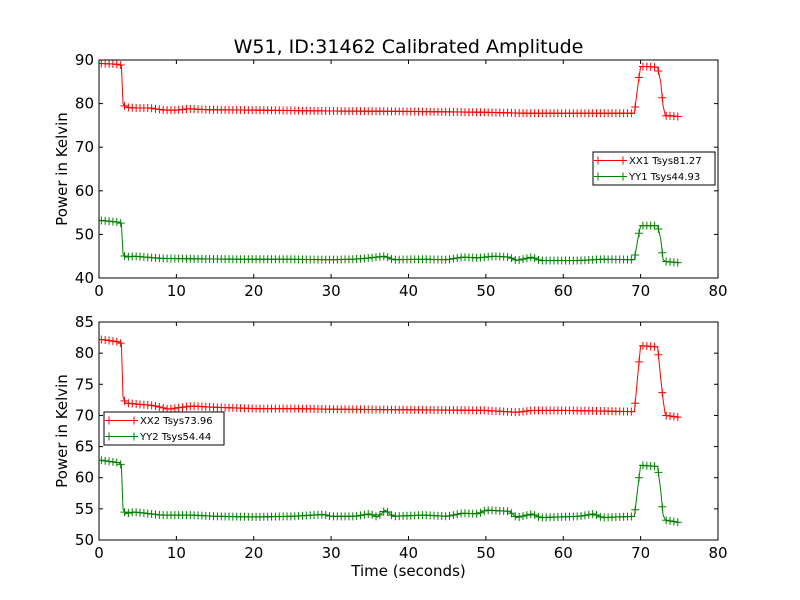  Describe the element at coordinates (84, 322) in the screenshot. I see `y-tick-label: 85` at that location.